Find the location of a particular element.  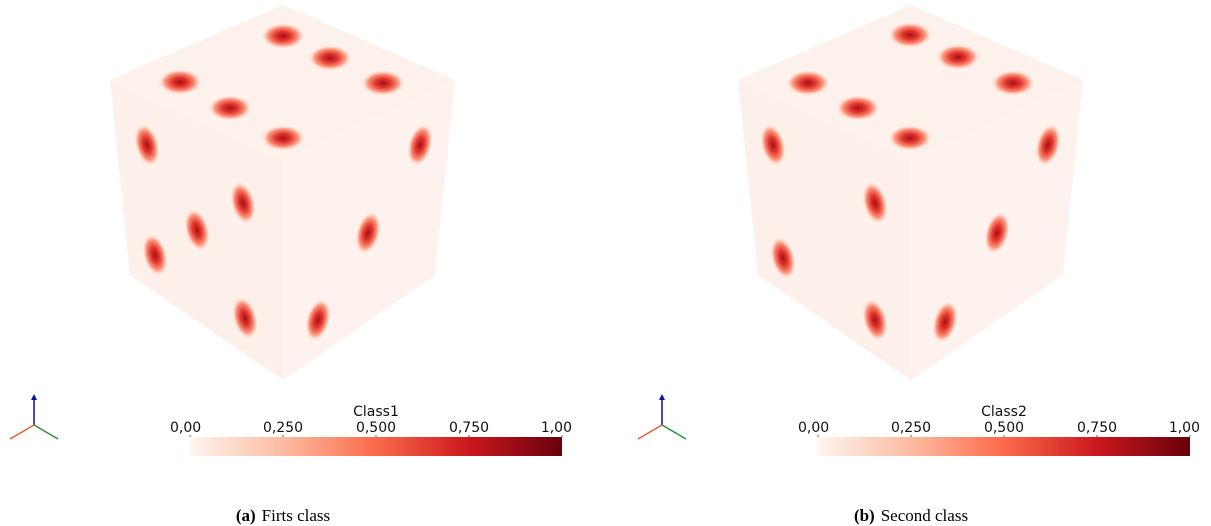

caption-text: Second class is located at coordinates (924, 515).